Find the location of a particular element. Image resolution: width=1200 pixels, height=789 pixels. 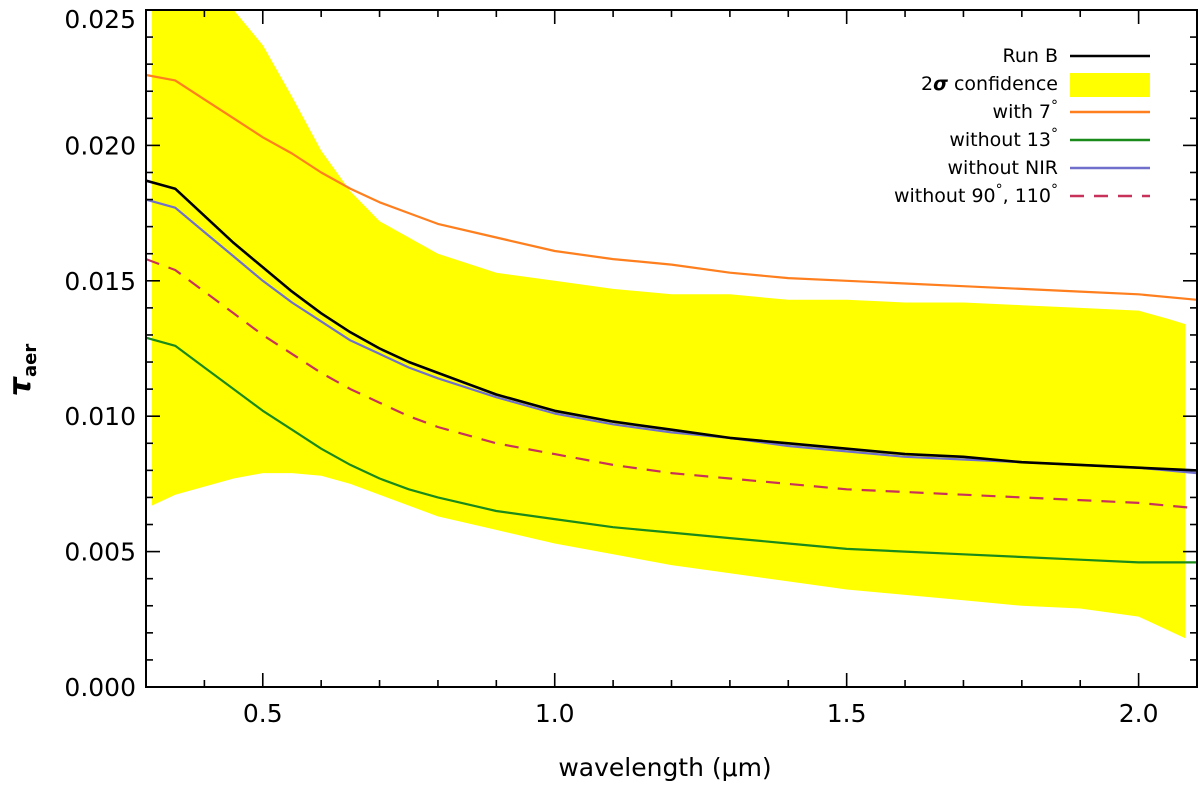

legend-without-90-degree: ° is located at coordinates (999, 190).